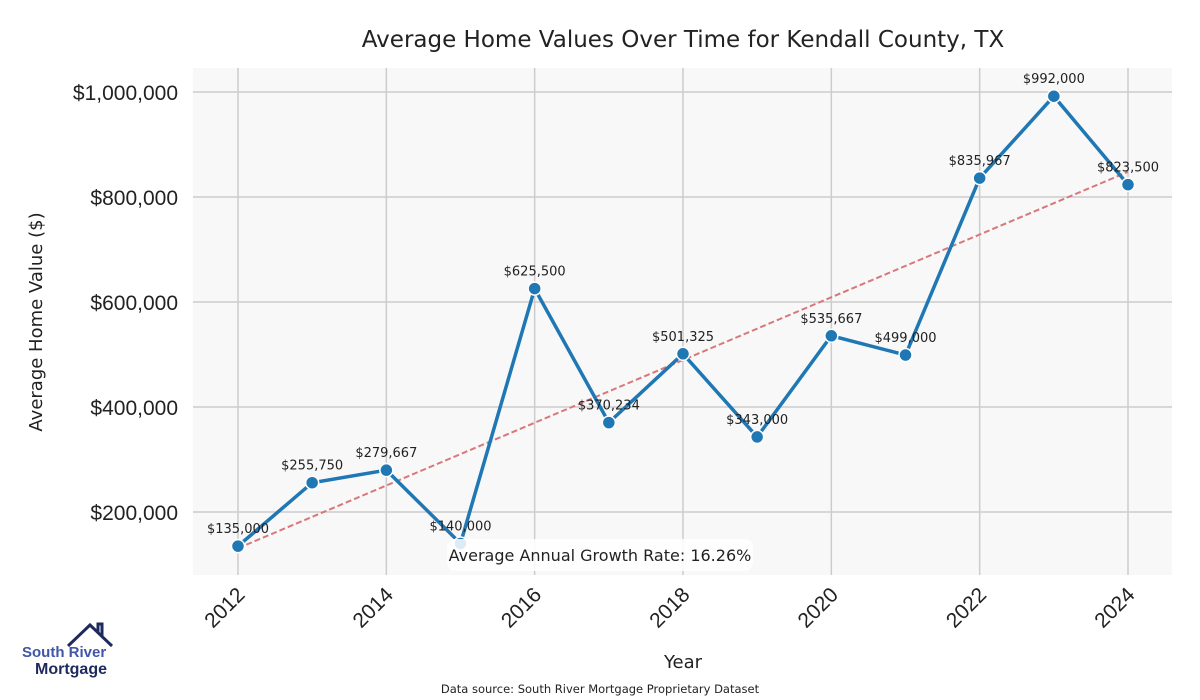 Image resolution: width=1200 pixels, height=700 pixels. I want to click on y-tick-label: $400,000, so click(134, 408).